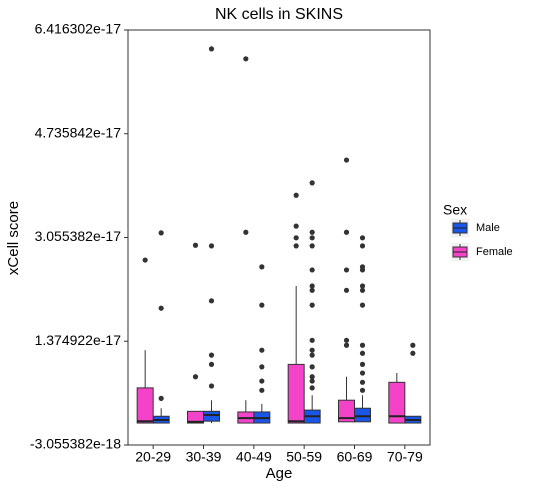 The height and width of the screenshot is (489, 536). What do you see at coordinates (78, 29) in the screenshot?
I see `y-tick-label: 6.416302e-17` at bounding box center [78, 29].